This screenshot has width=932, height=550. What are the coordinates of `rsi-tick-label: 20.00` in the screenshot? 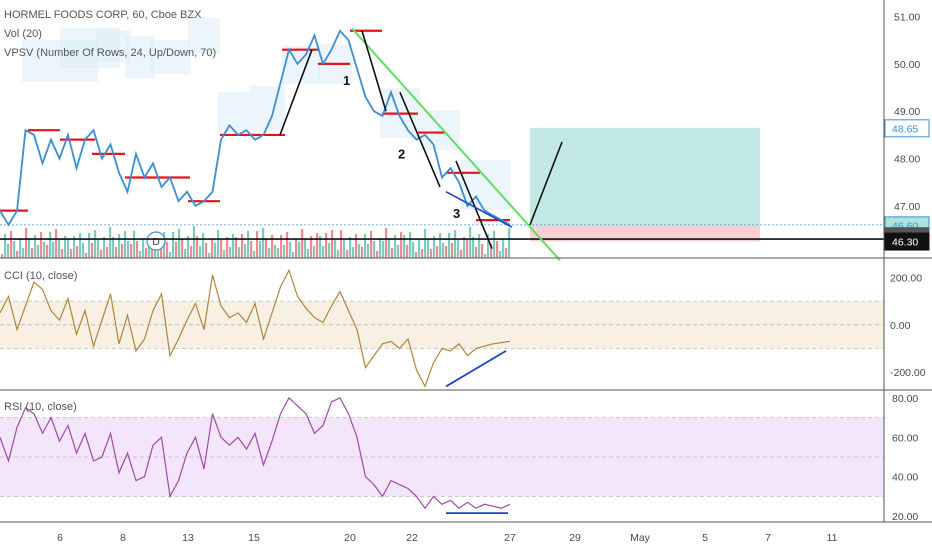 It's located at (905, 517).